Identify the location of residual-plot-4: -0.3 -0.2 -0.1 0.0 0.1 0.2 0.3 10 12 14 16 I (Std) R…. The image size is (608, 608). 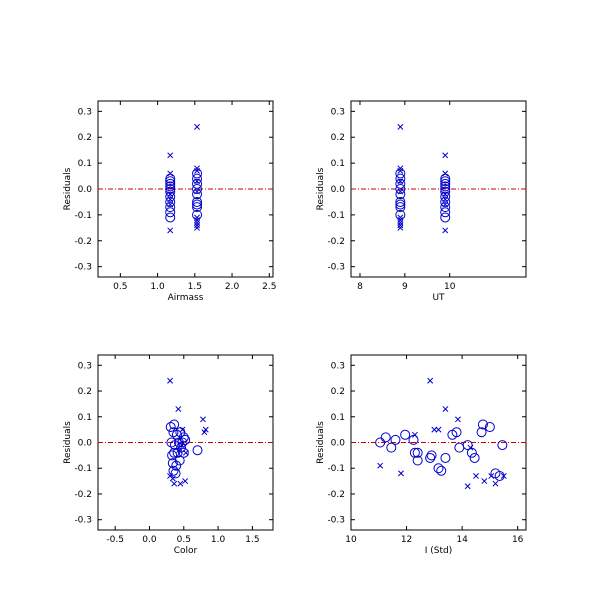
(421, 455).